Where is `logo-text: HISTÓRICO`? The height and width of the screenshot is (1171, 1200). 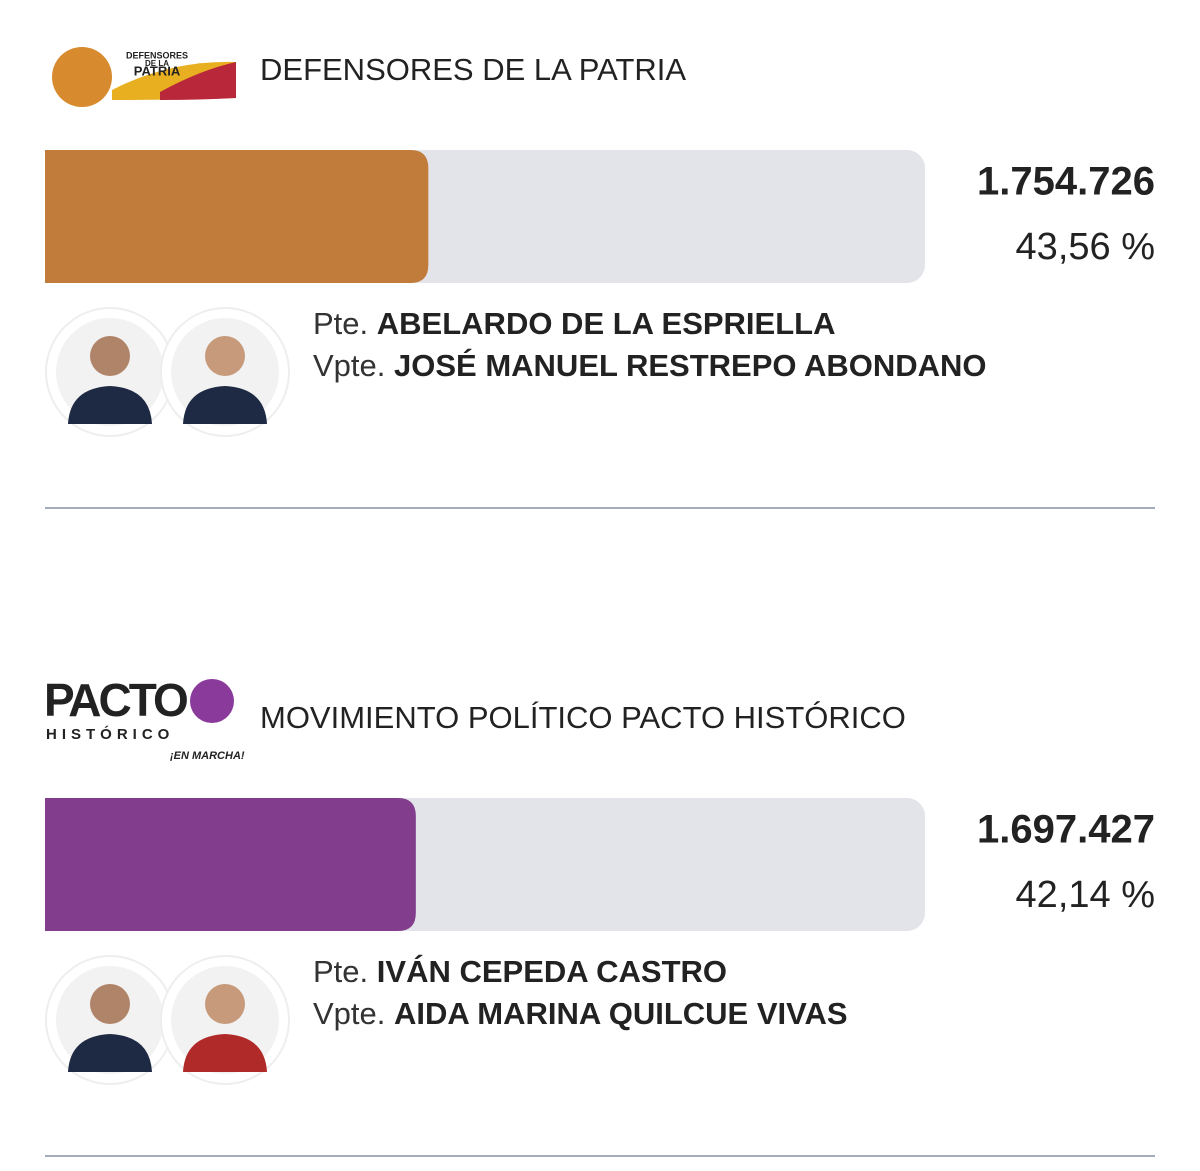 logo-text: HISTÓRICO is located at coordinates (110, 734).